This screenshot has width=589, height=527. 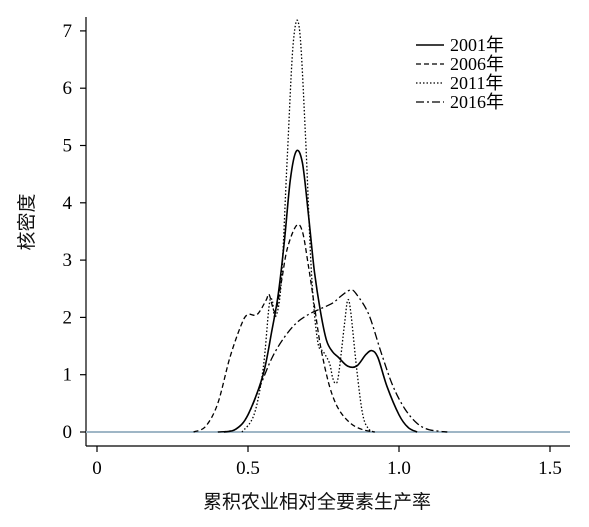 I want to click on series-line-2016年, so click(x=332, y=361).